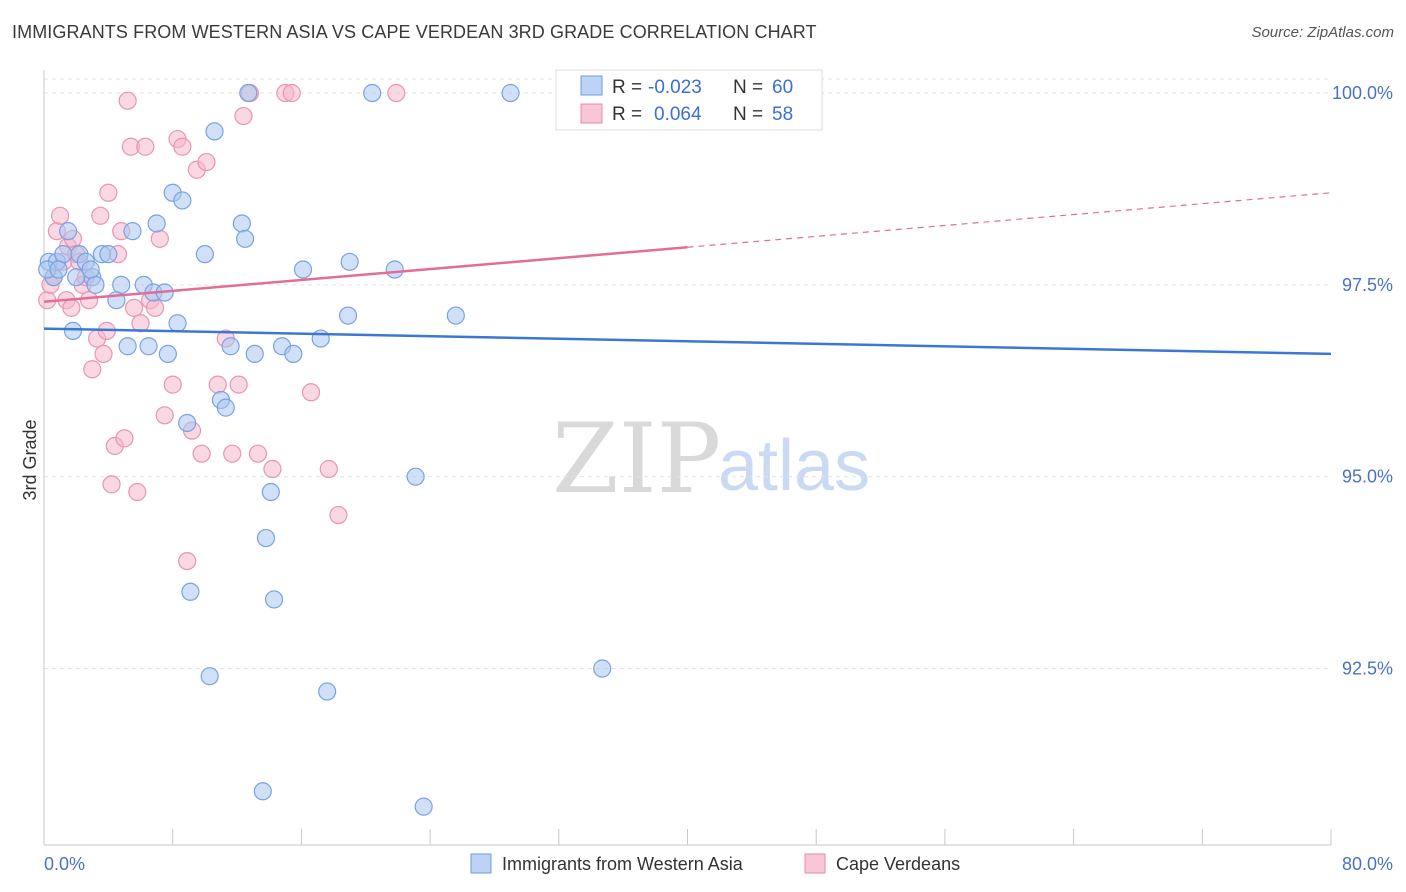 This screenshot has width=1406, height=892. Describe the element at coordinates (591, 113) in the screenshot. I see `legend-swatch-pink` at that location.